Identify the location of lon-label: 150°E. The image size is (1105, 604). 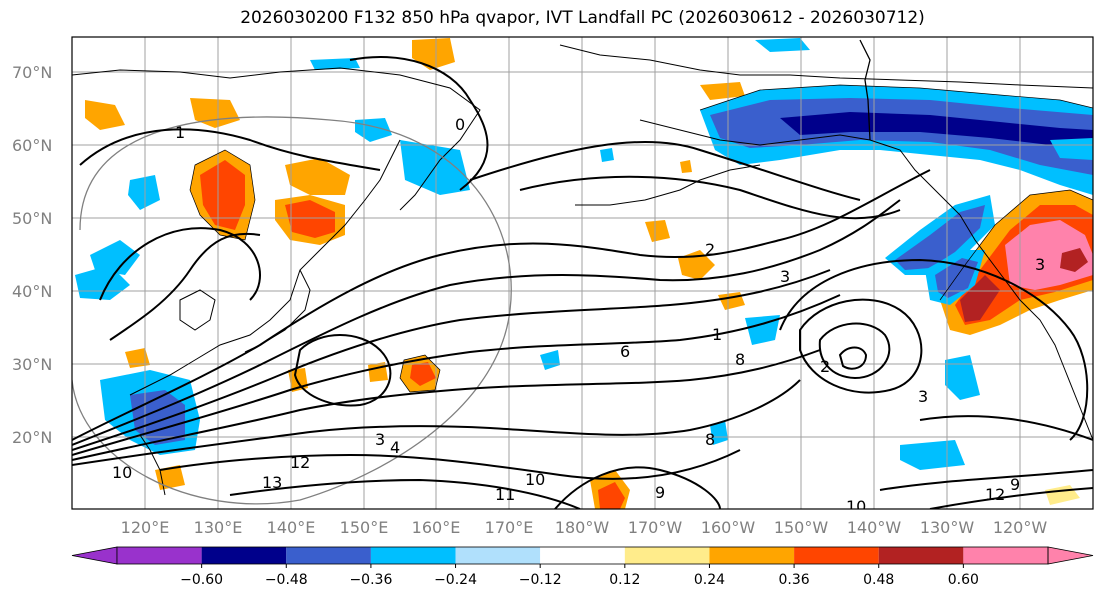
(364, 527).